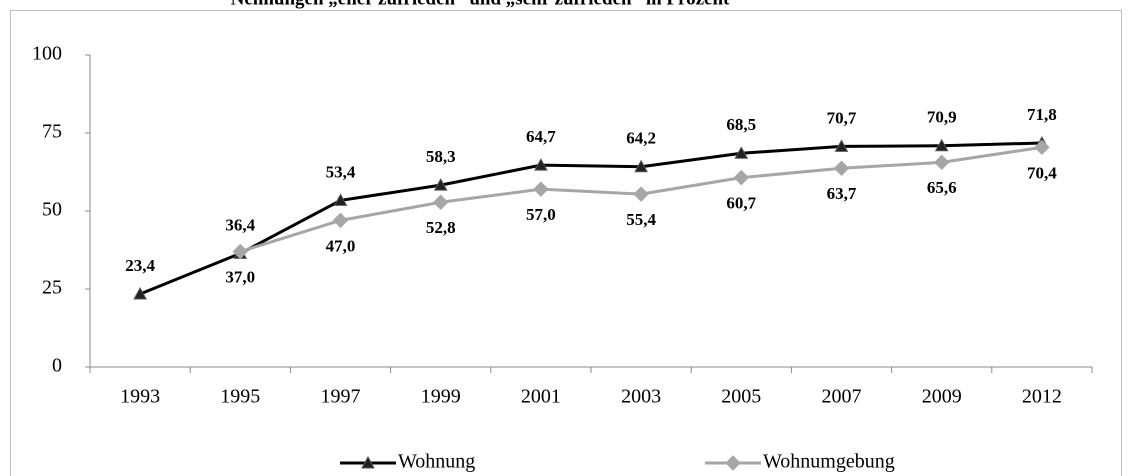 The height and width of the screenshot is (476, 1132). Describe the element at coordinates (829, 462) in the screenshot. I see `legend-label: Wohnumgebung` at that location.